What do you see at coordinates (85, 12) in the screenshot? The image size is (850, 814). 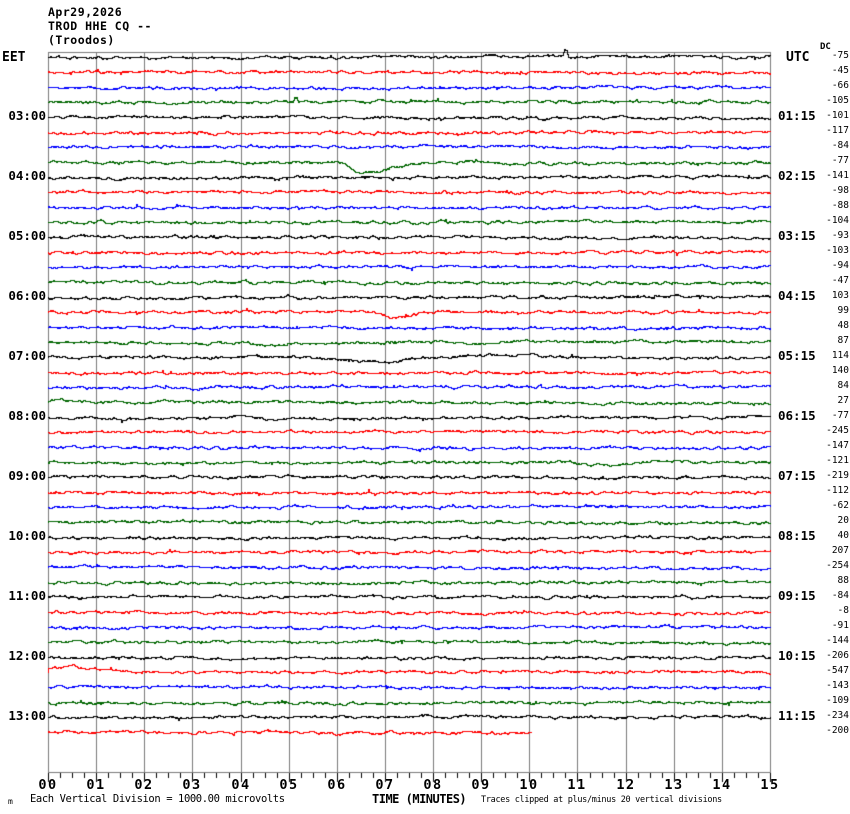 I see `title-date: Apr29,2026` at bounding box center [85, 12].